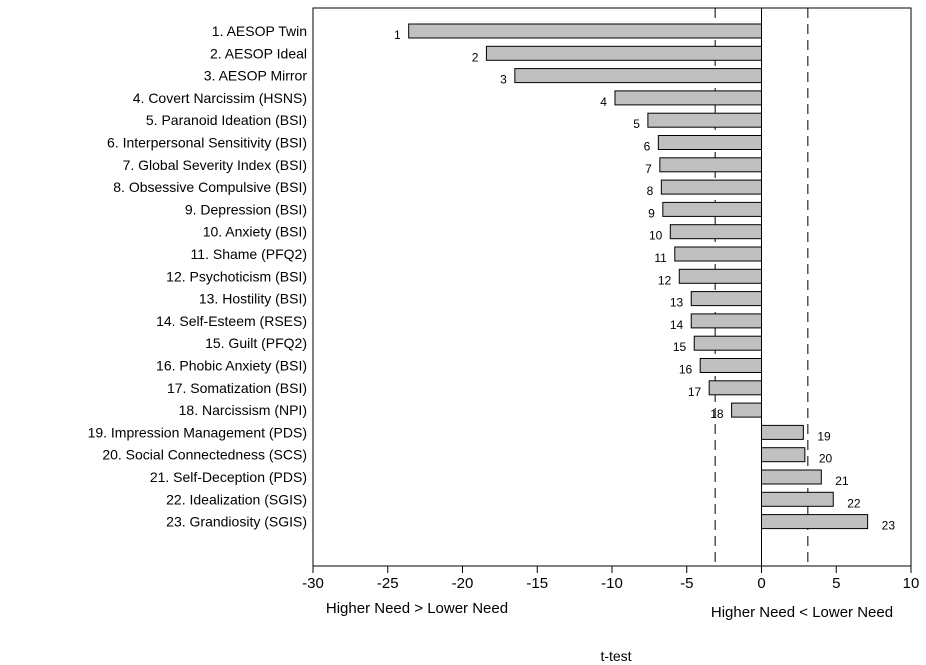  I want to click on category-label: 15. Guilt (PFQ2), so click(256, 343).